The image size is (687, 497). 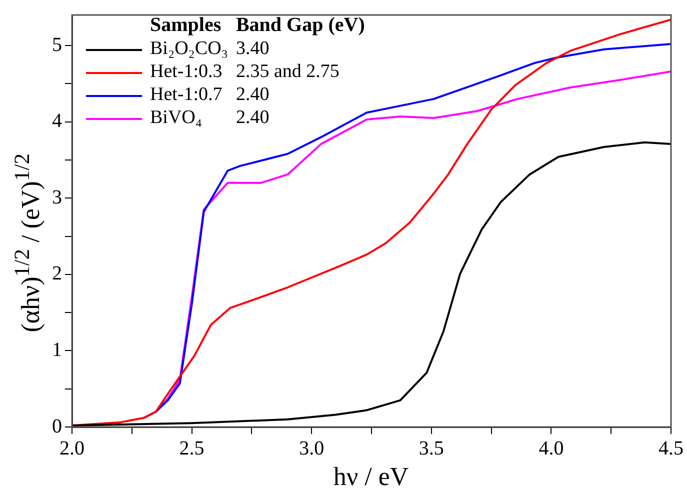 I want to click on y-tick-label: 3, so click(x=57, y=197).